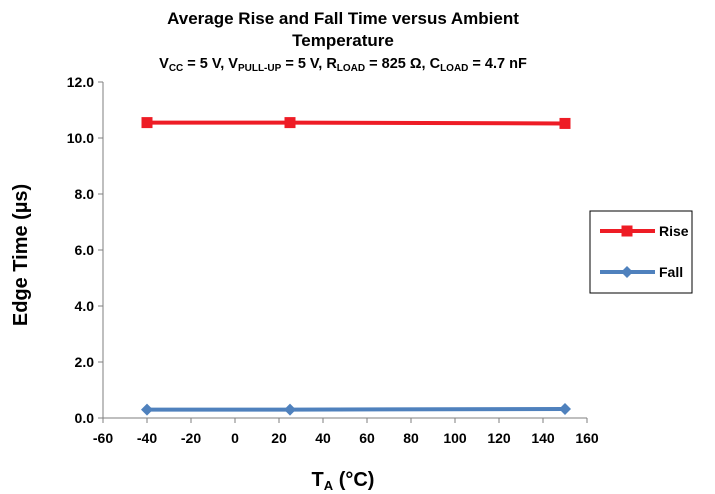  Describe the element at coordinates (644, 231) in the screenshot. I see `legend-item-rise: Rise` at that location.